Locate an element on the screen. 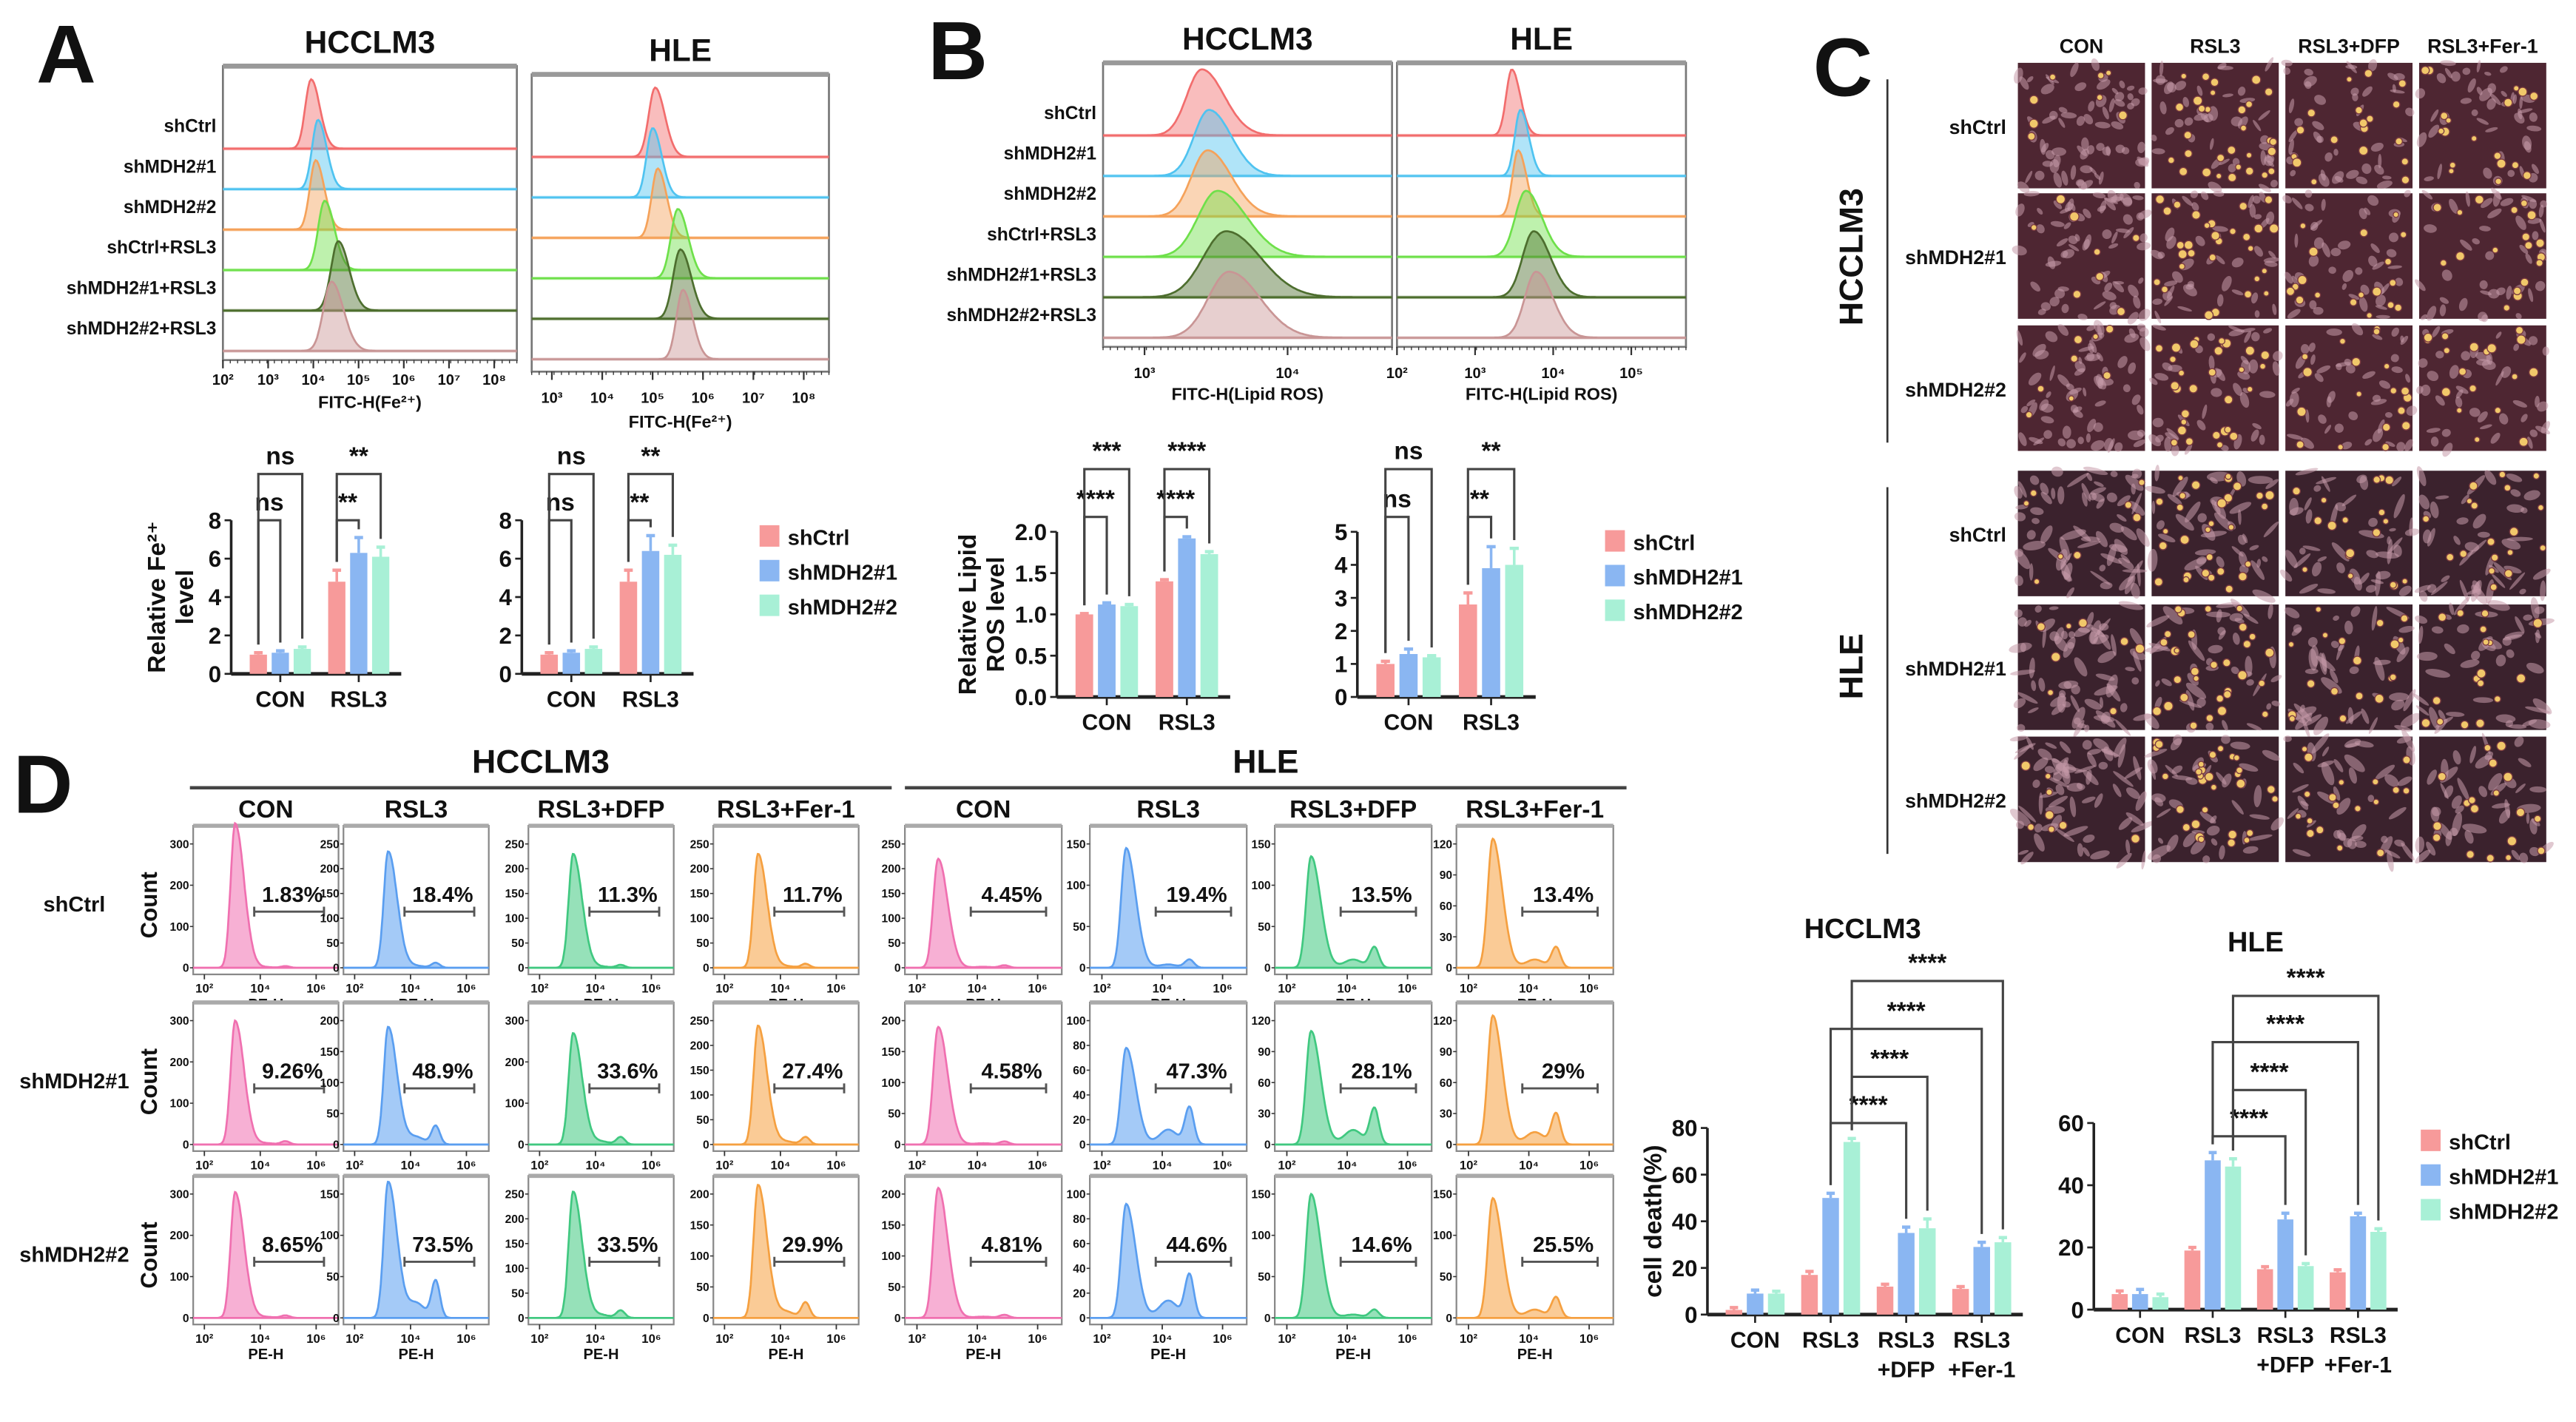  micrograph-background is located at coordinates (2482, 667).